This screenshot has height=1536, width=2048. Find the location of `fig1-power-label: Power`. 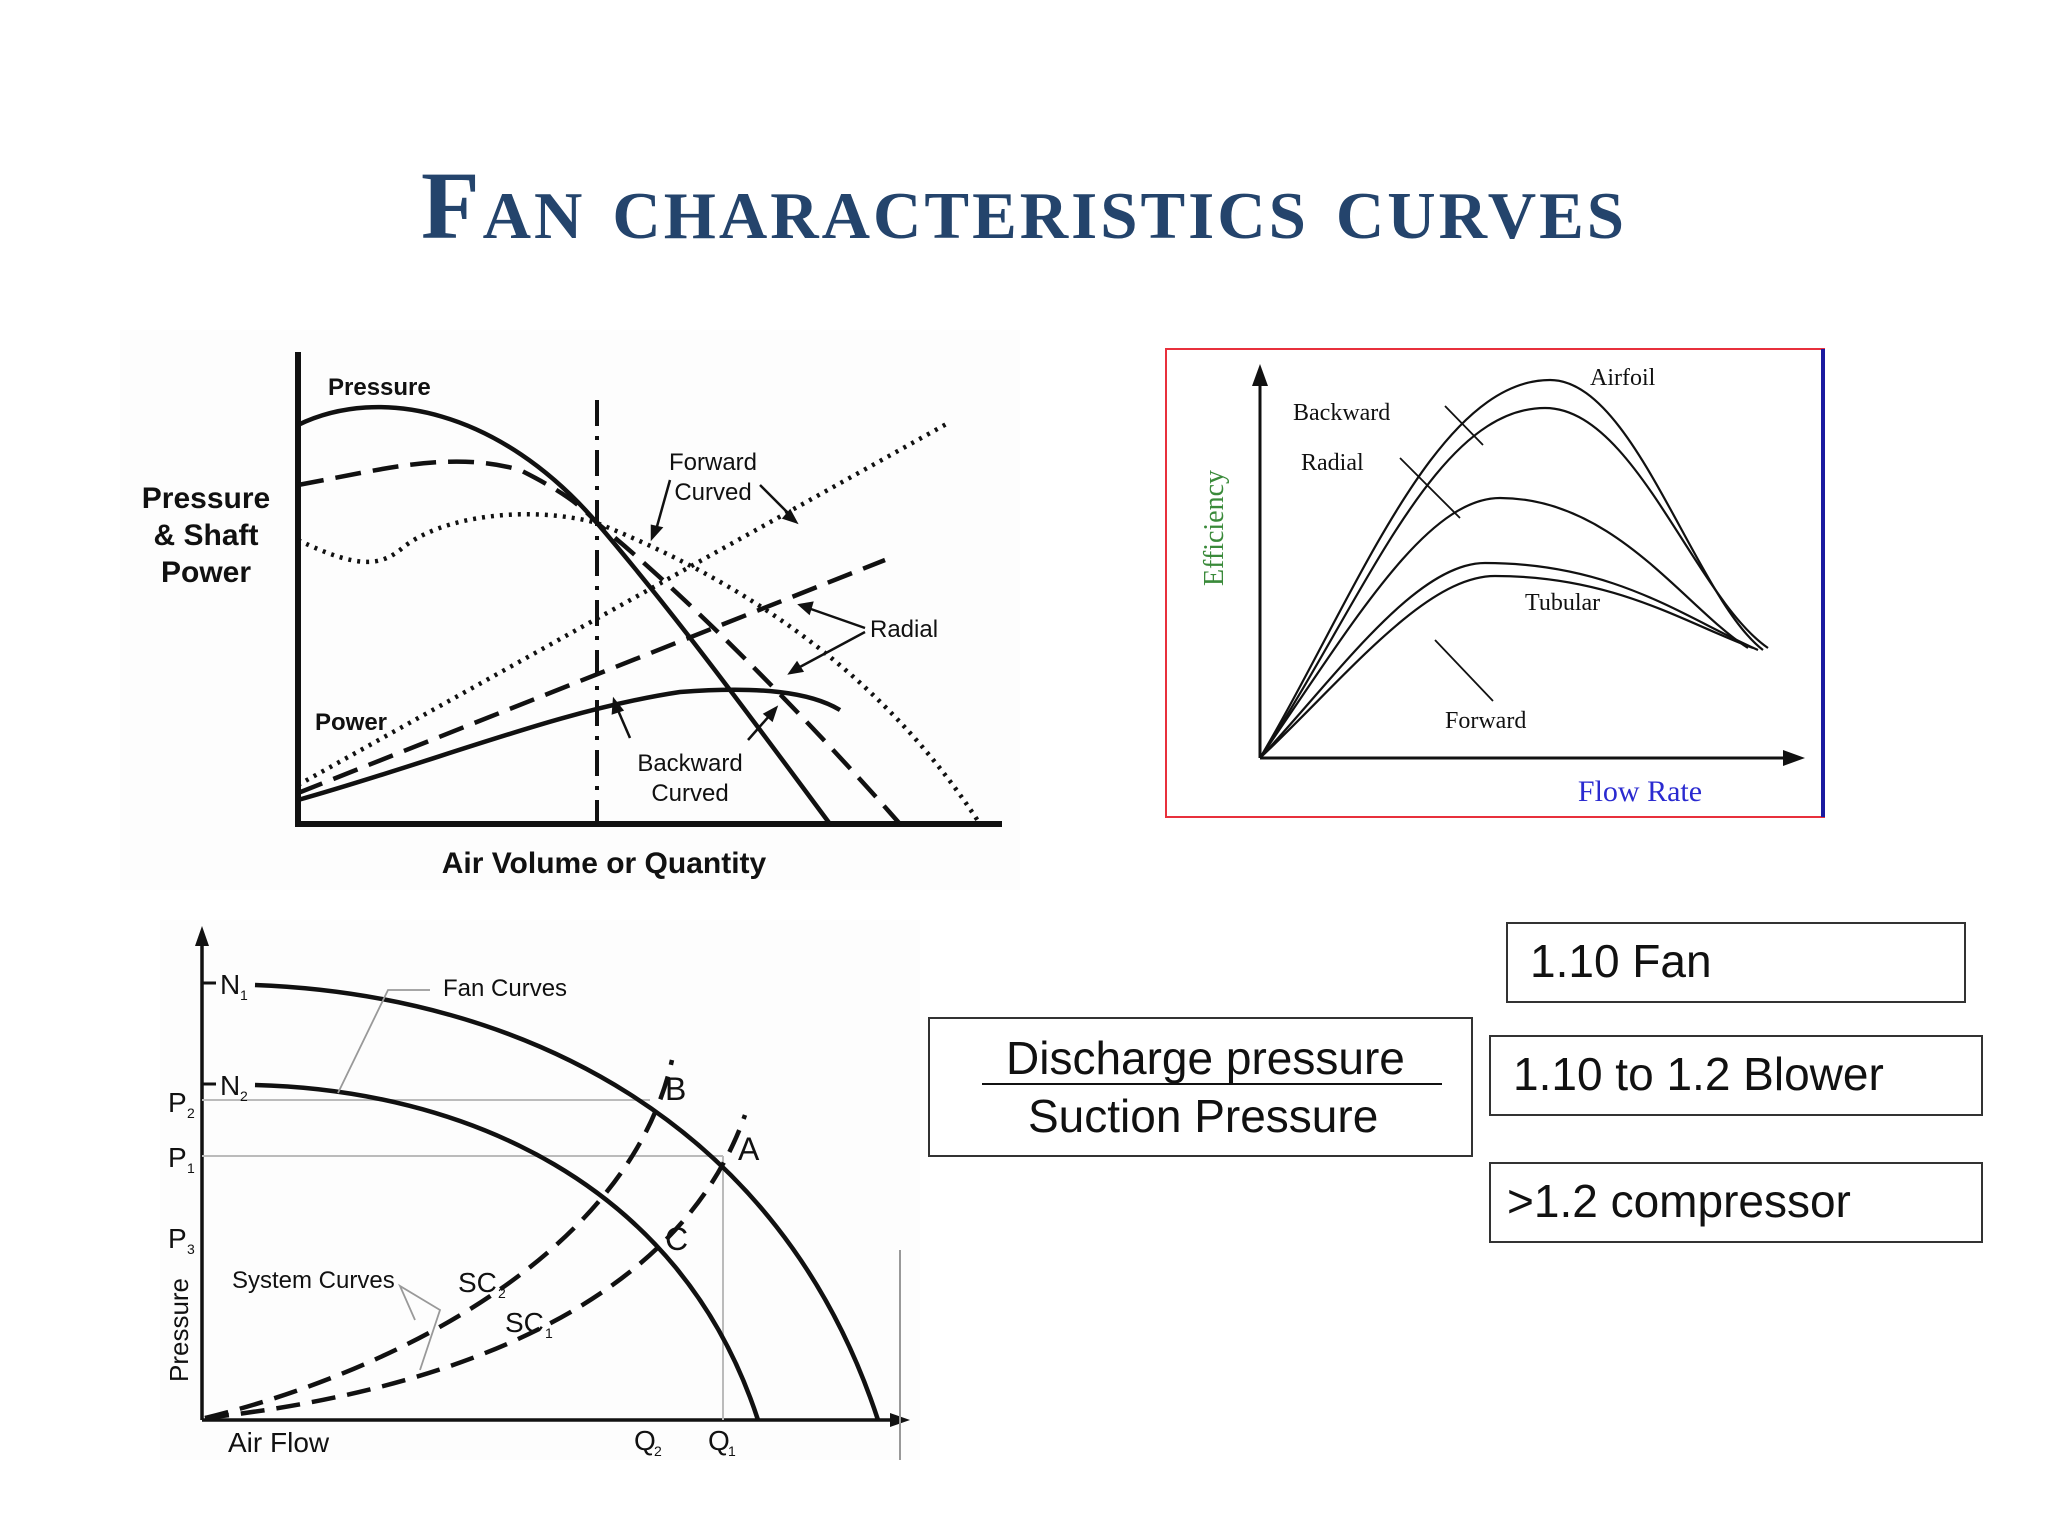

fig1-power-label: Power is located at coordinates (351, 722).